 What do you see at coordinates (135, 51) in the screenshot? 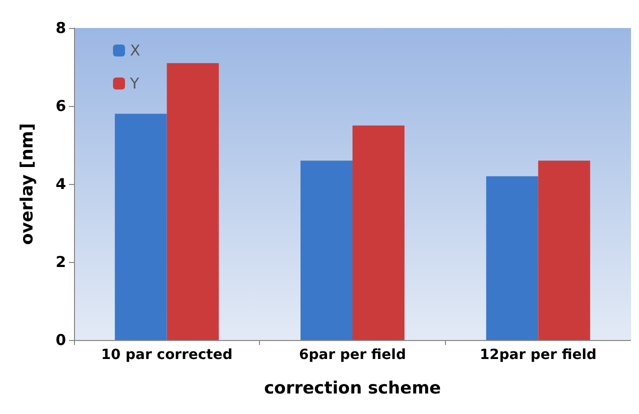
I see `legend-label: X` at bounding box center [135, 51].